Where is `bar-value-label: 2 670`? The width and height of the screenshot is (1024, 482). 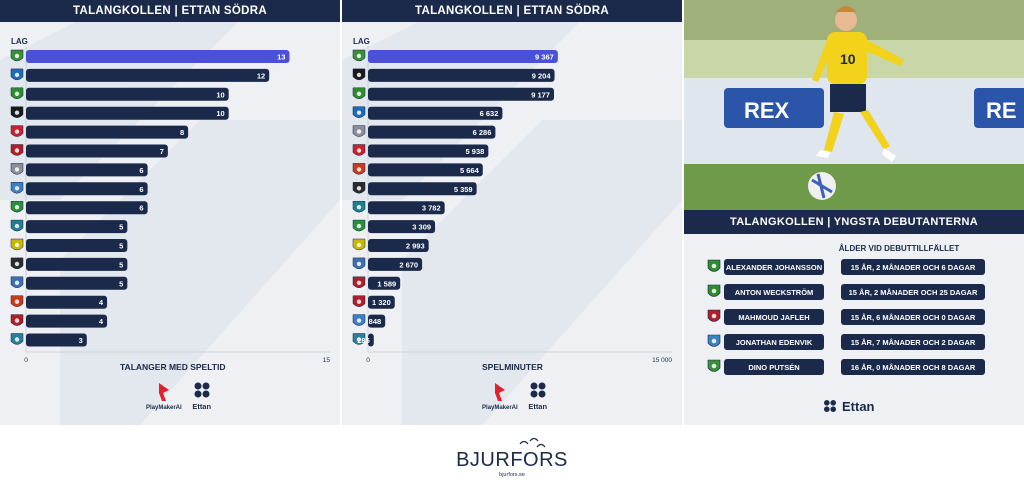
bar-value-label: 2 670 is located at coordinates (408, 264).